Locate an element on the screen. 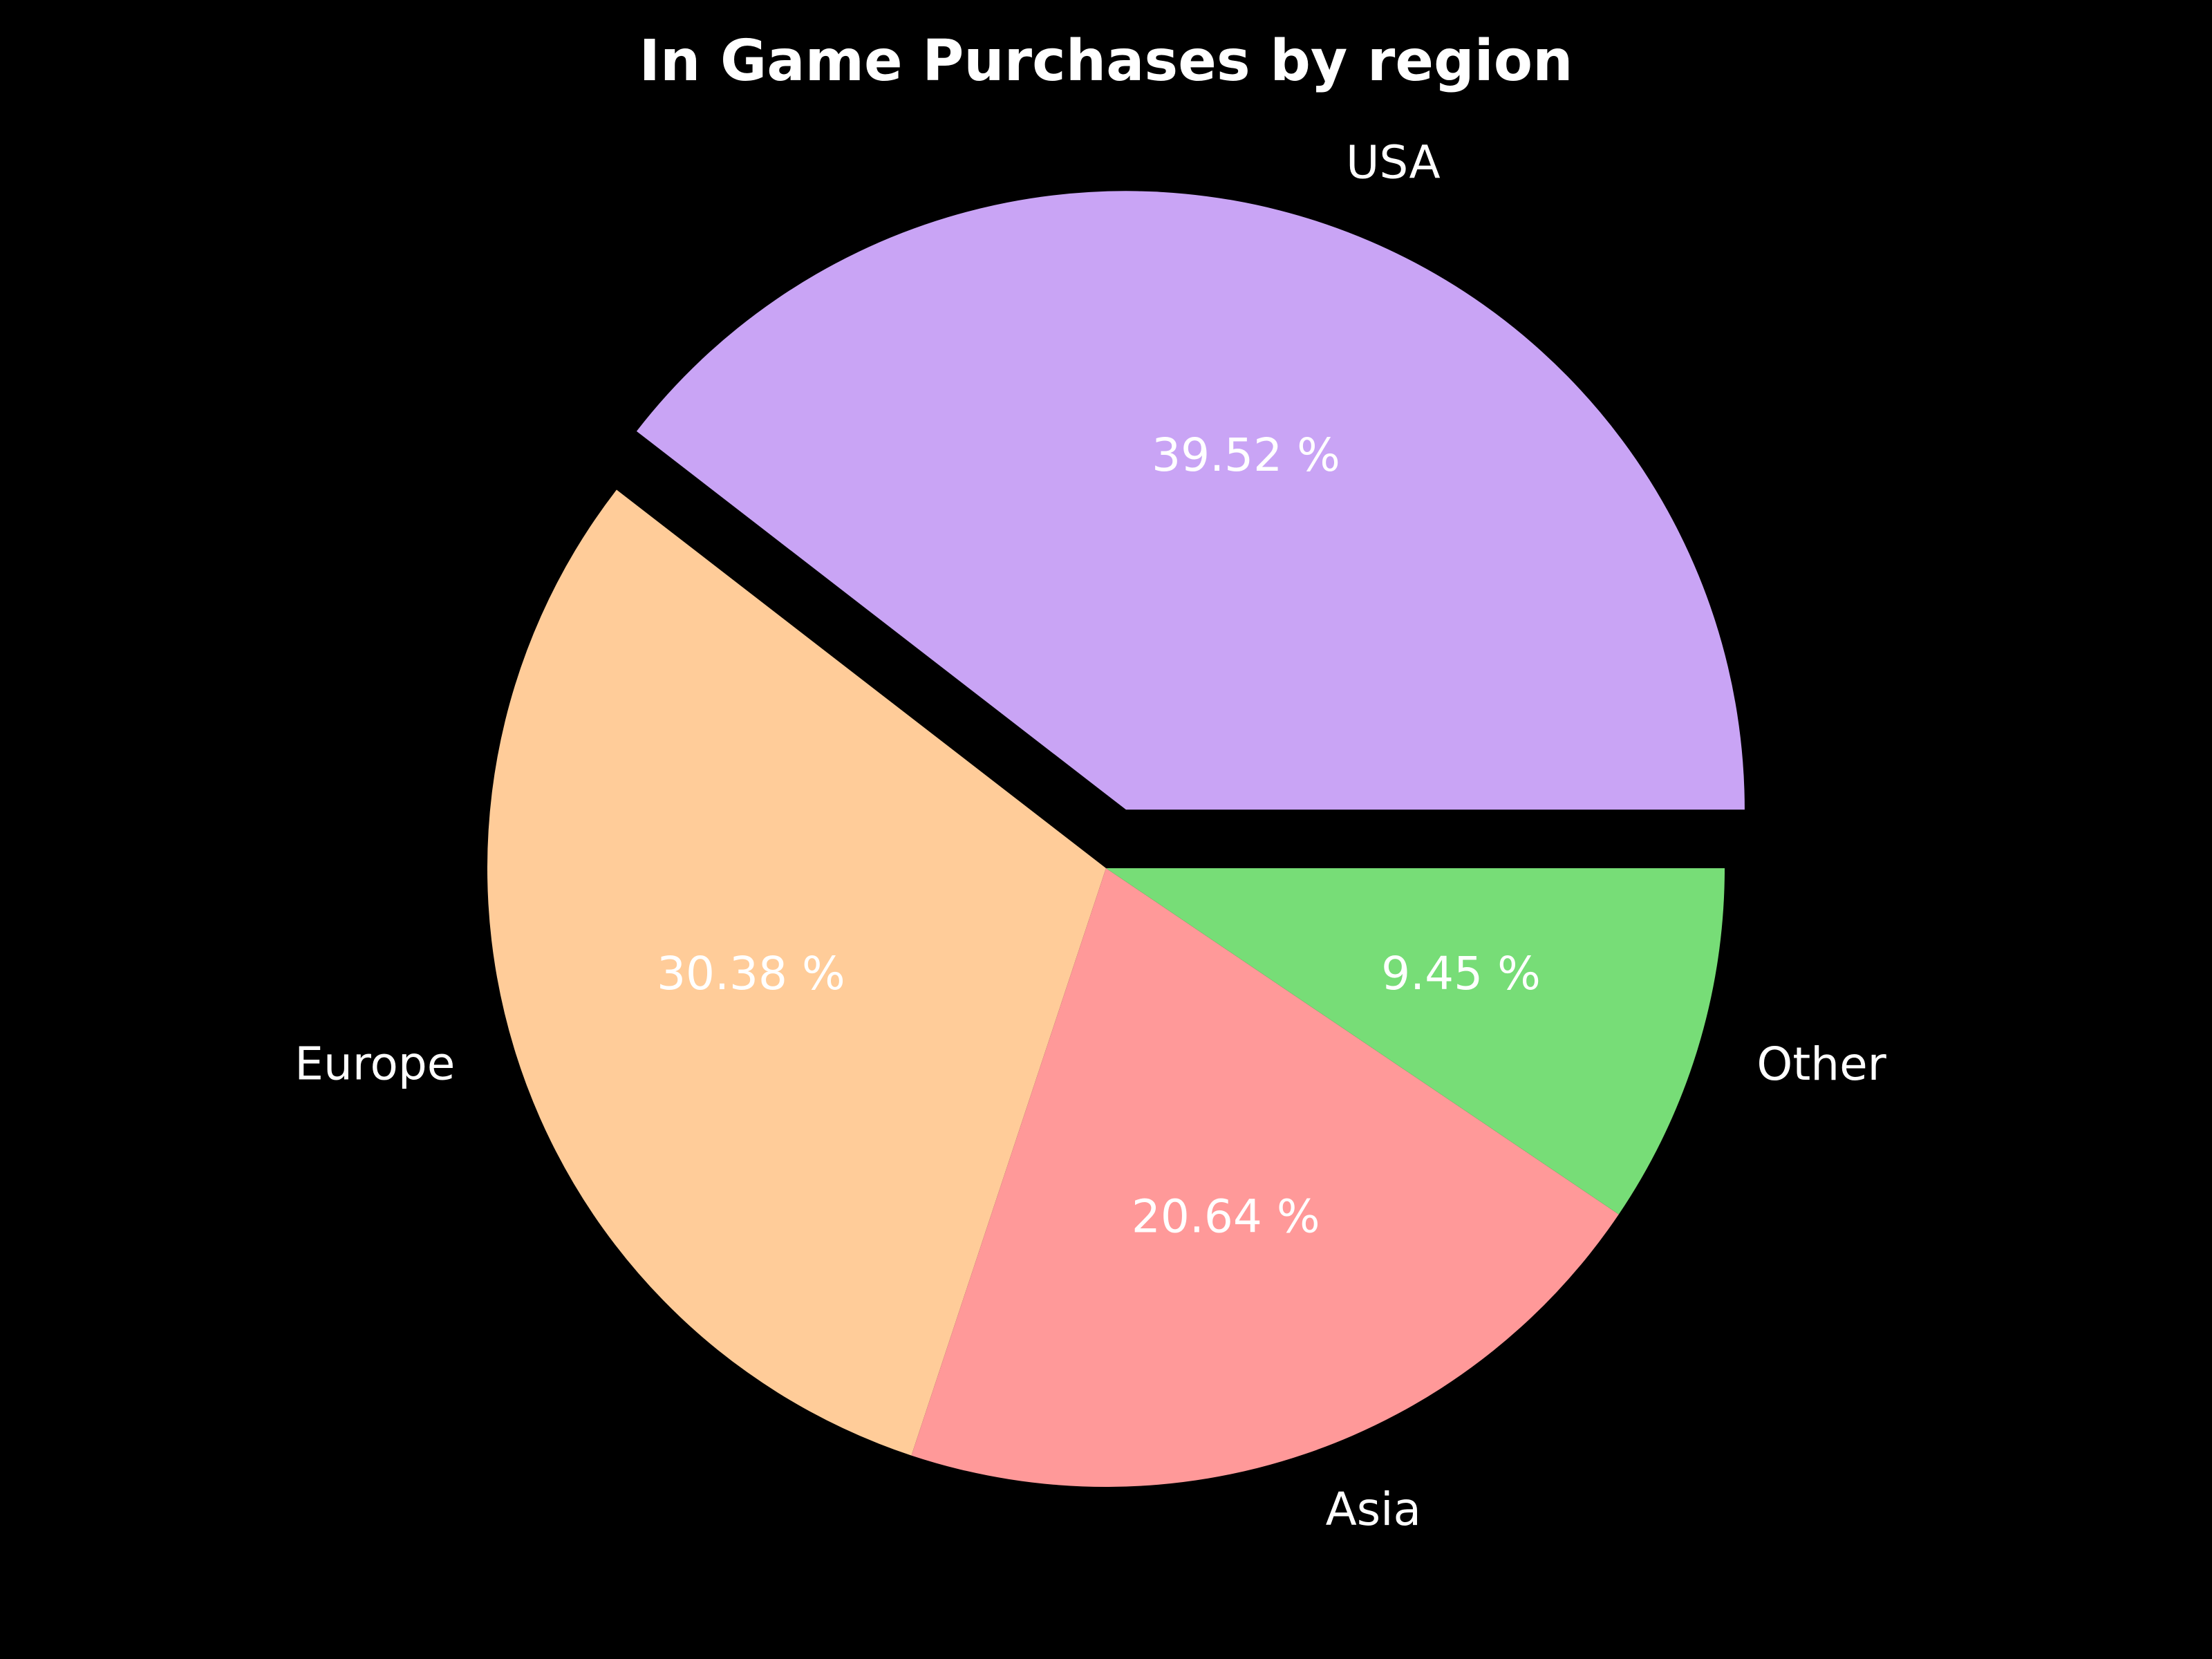 Image resolution: width=2212 pixels, height=1659 pixels. pie-slice-other is located at coordinates (1415, 1042).